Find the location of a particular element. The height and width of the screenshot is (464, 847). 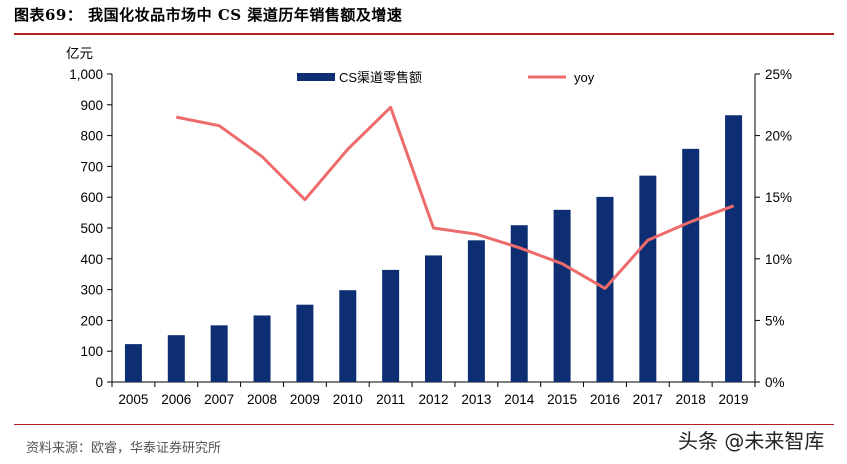

right-tick-label: 25% is located at coordinates (778, 74).